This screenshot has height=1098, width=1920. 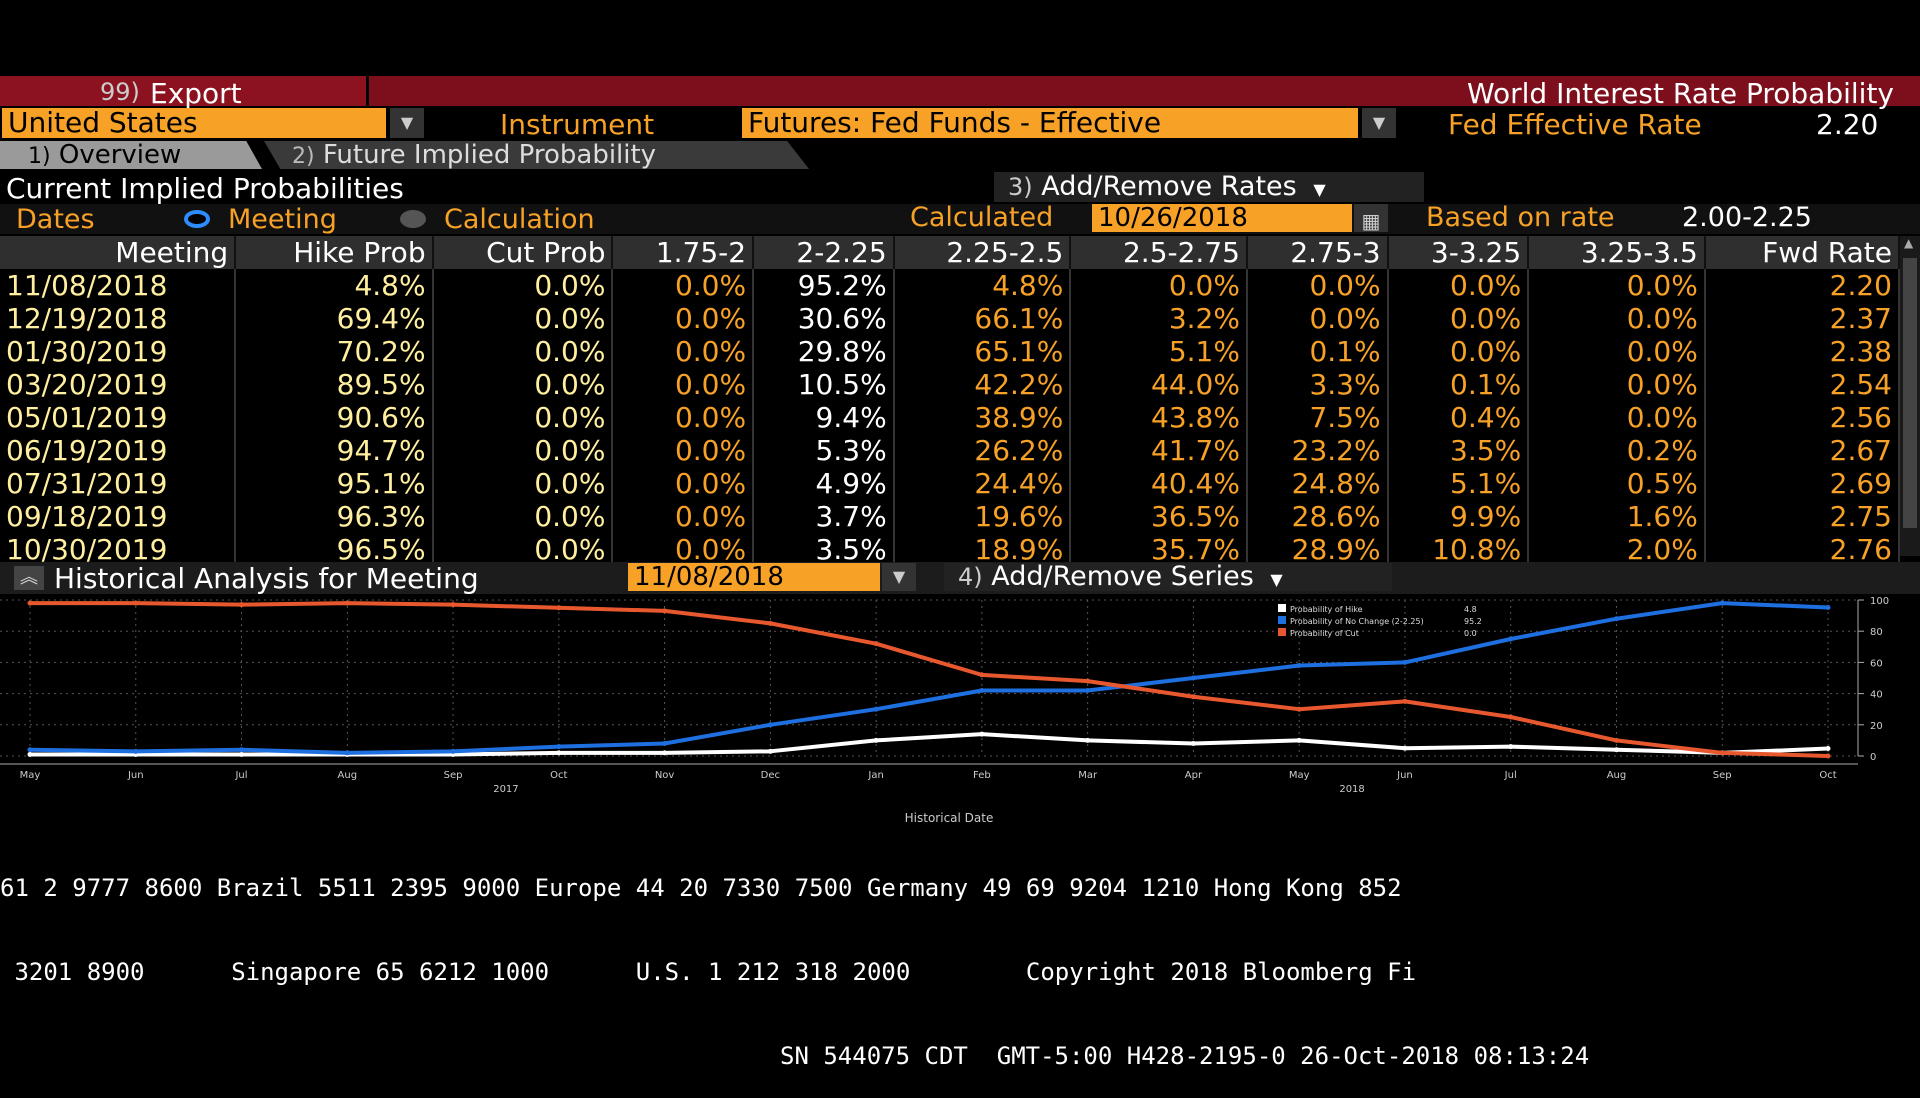 I want to click on table-cell: 3.5%, so click(x=1458, y=450).